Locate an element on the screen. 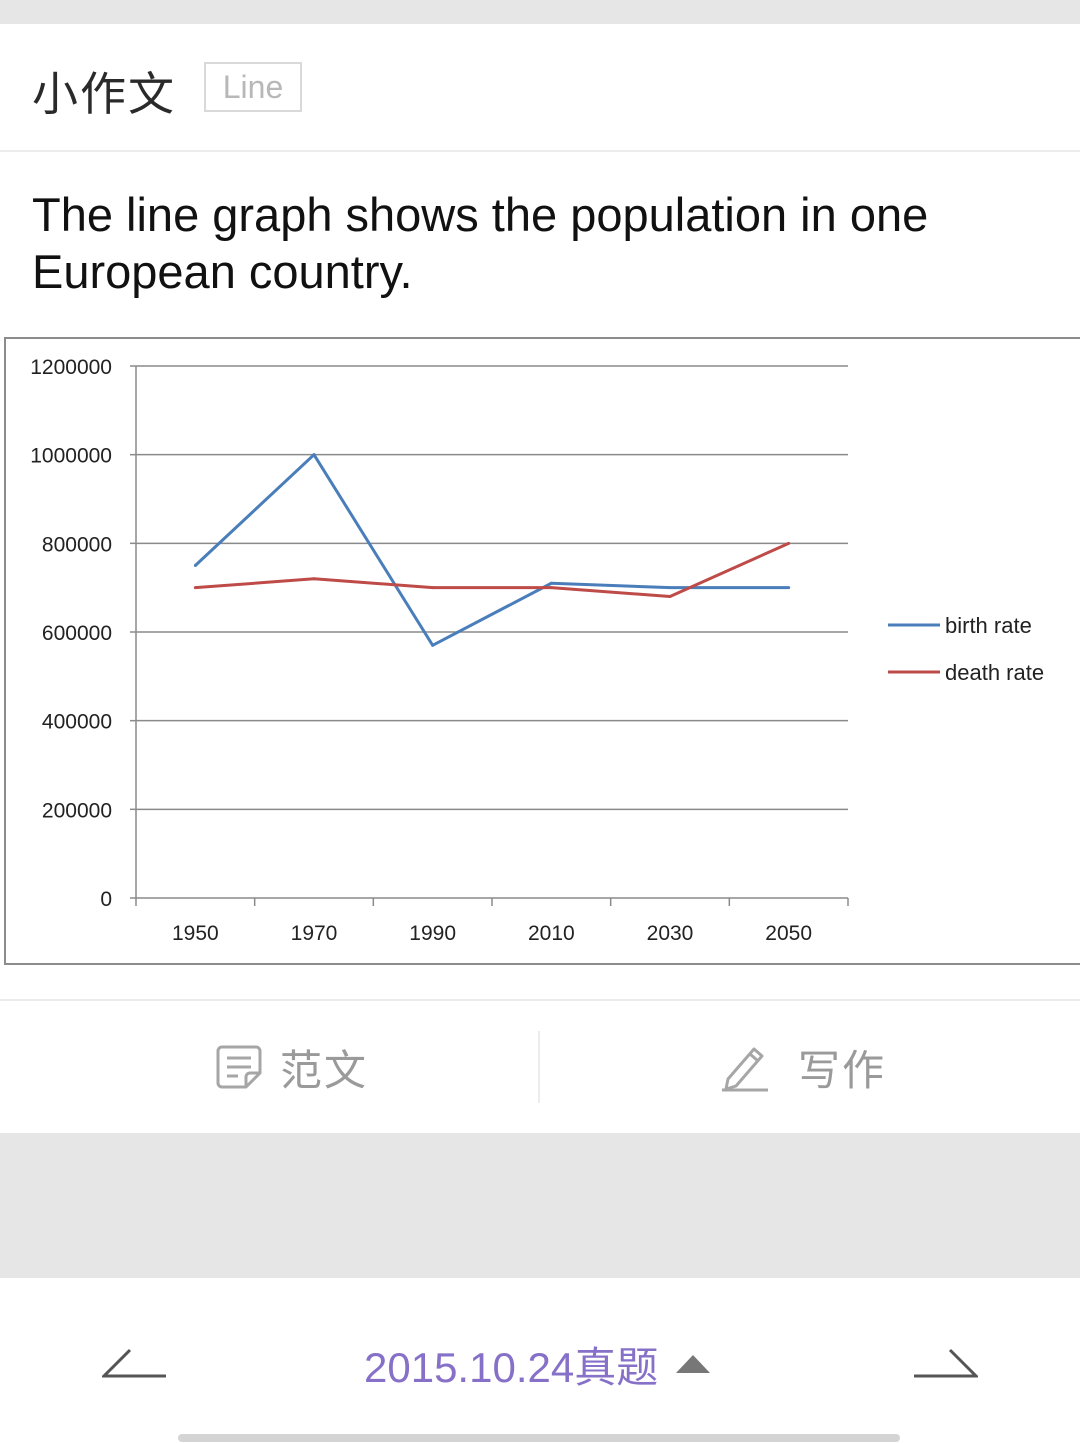 The width and height of the screenshot is (1080, 1444). exam-date-label: 2015.10.24真题 is located at coordinates (511, 1367).